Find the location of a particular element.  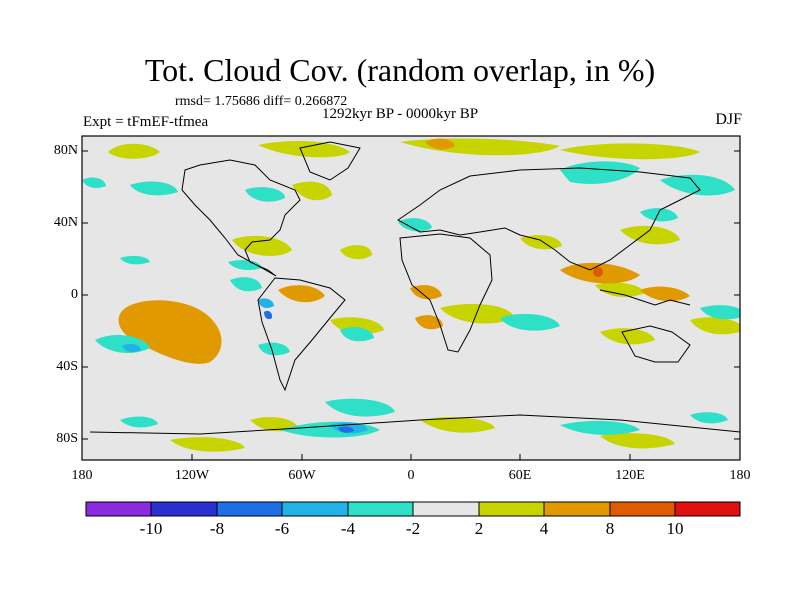

colorbar-label: -4 is located at coordinates (348, 528).